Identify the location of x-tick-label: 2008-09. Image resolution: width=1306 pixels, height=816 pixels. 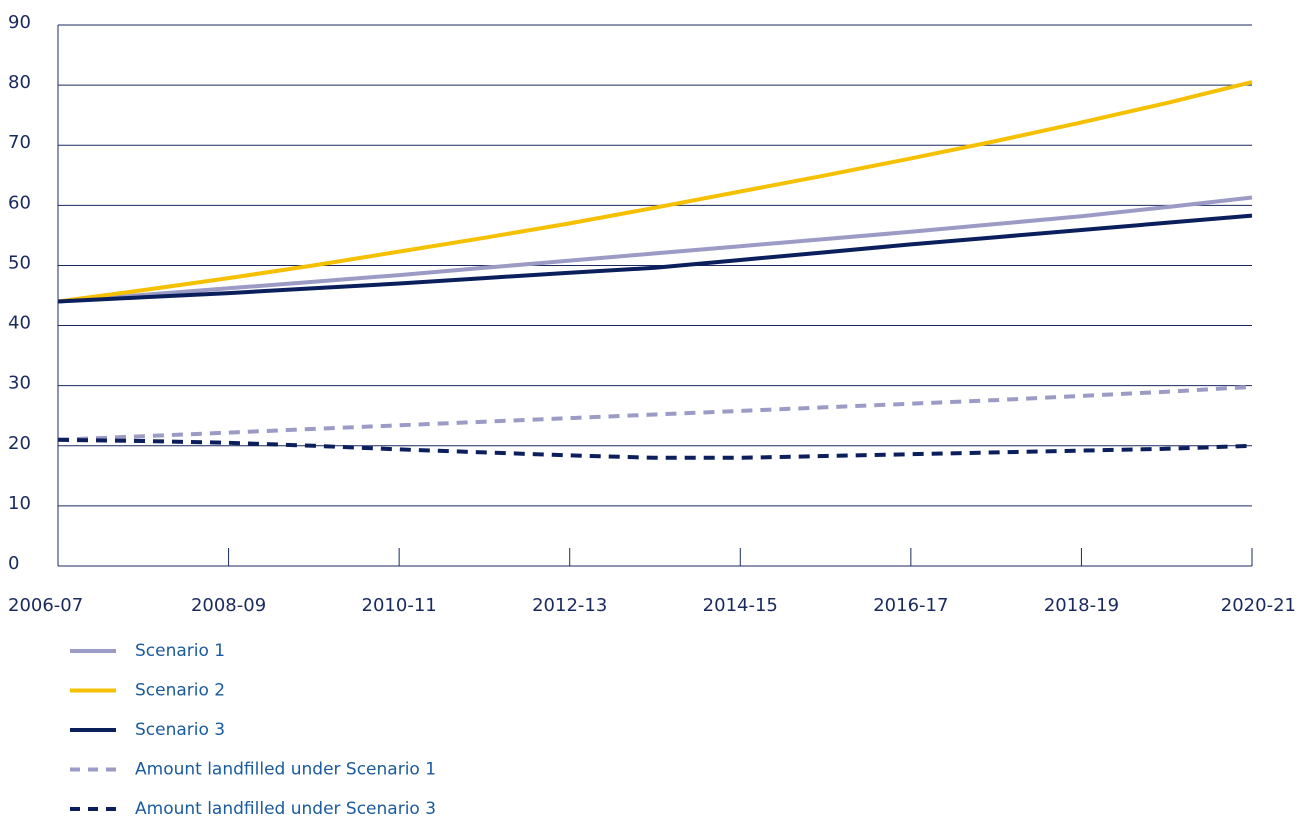
(228, 605).